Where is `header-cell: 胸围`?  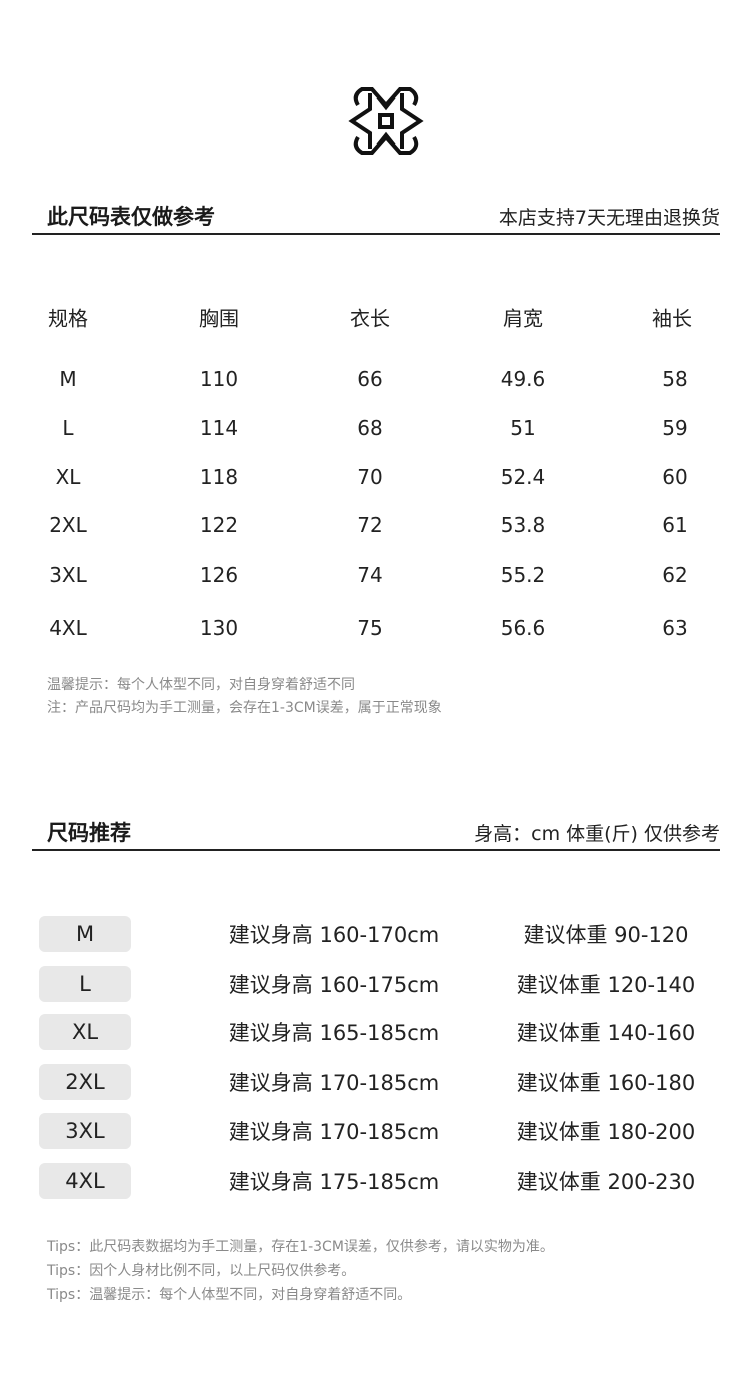
header-cell: 胸围 is located at coordinates (219, 318).